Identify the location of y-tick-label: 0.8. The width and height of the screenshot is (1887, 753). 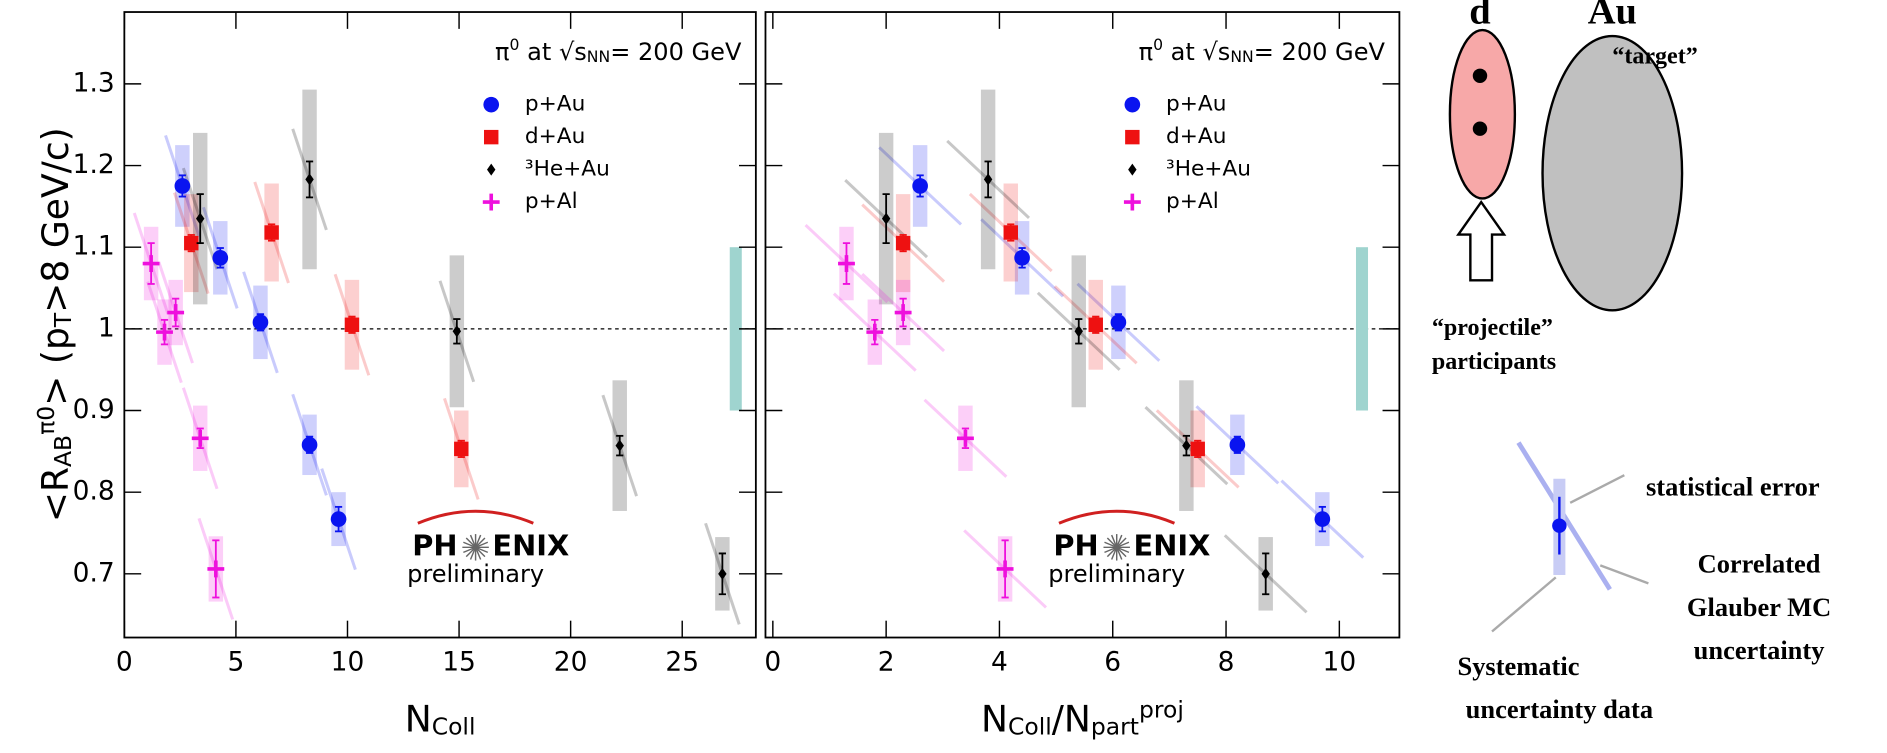
(94, 491).